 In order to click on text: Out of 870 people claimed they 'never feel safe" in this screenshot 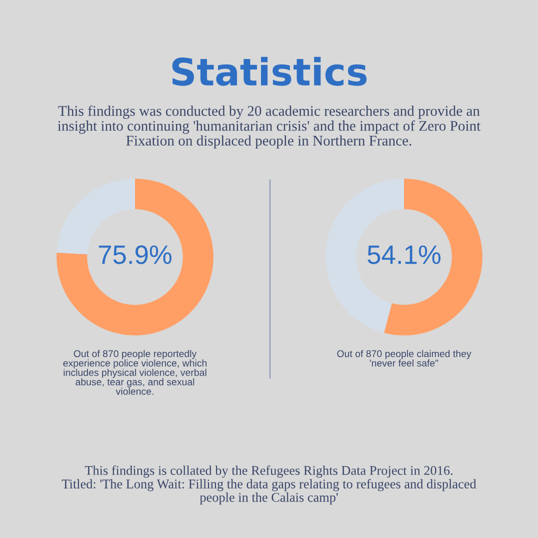, I will do `click(404, 358)`.